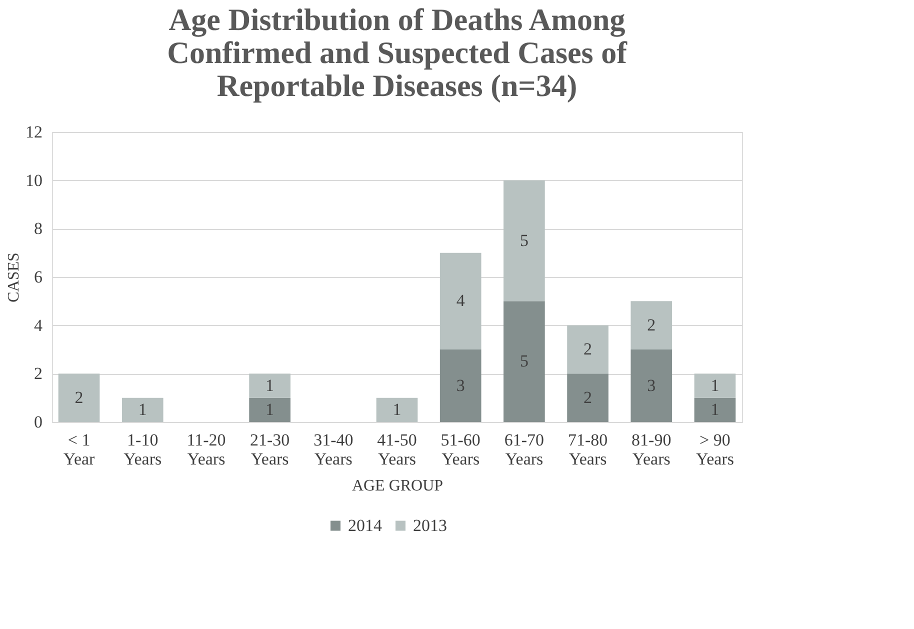 Image resolution: width=914 pixels, height=629 pixels. I want to click on x-tick-label: < 1 Year, so click(79, 449).